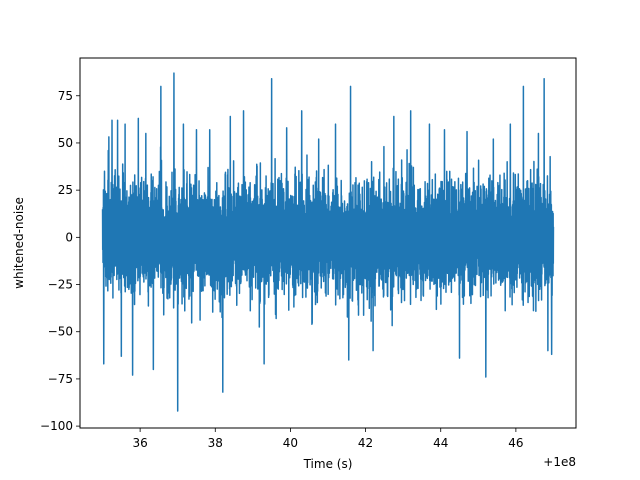 This screenshot has width=640, height=480. I want to click on x-tick-label: 36, so click(139, 443).